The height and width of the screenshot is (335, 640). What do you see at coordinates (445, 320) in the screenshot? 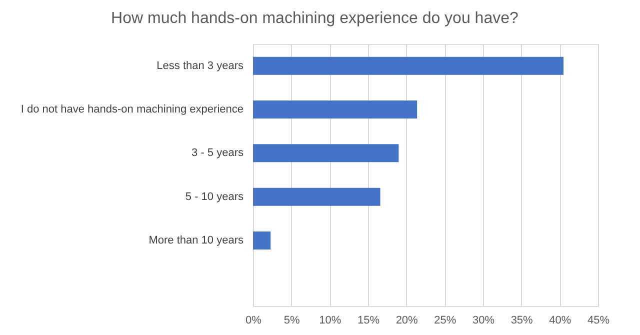
I see `x-tick-label: 25%` at bounding box center [445, 320].